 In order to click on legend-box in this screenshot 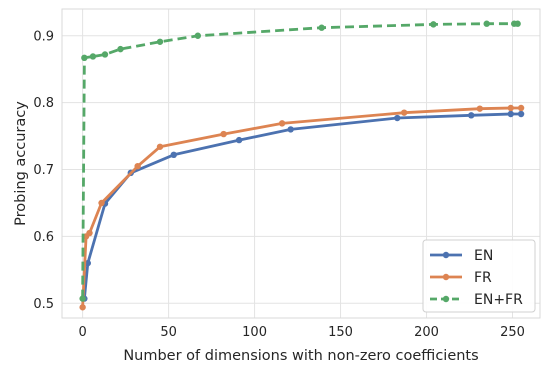, I will do `click(479, 276)`.